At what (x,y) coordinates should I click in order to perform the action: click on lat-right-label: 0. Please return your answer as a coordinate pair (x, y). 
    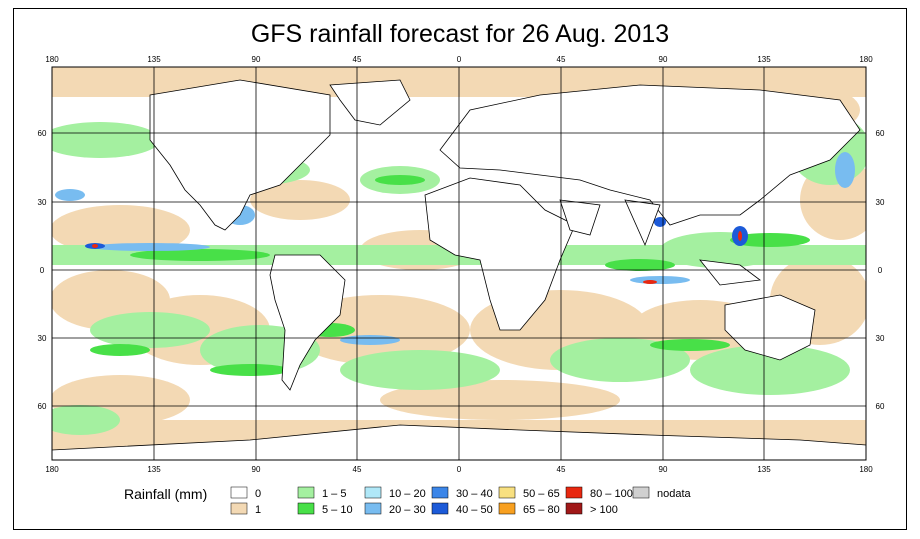
    Looking at the image, I should click on (880, 270).